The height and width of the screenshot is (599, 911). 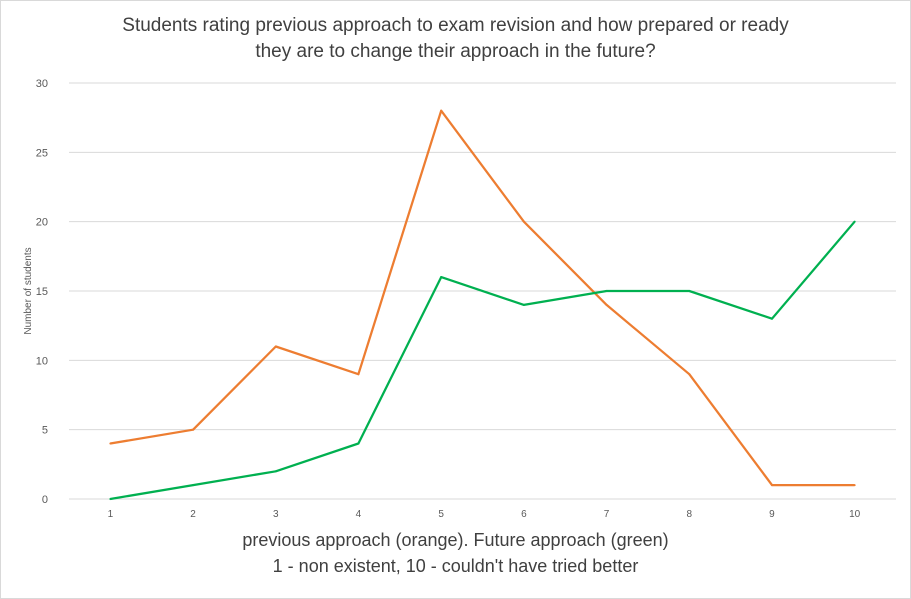 I want to click on y-tick-label: 25, so click(x=42, y=153).